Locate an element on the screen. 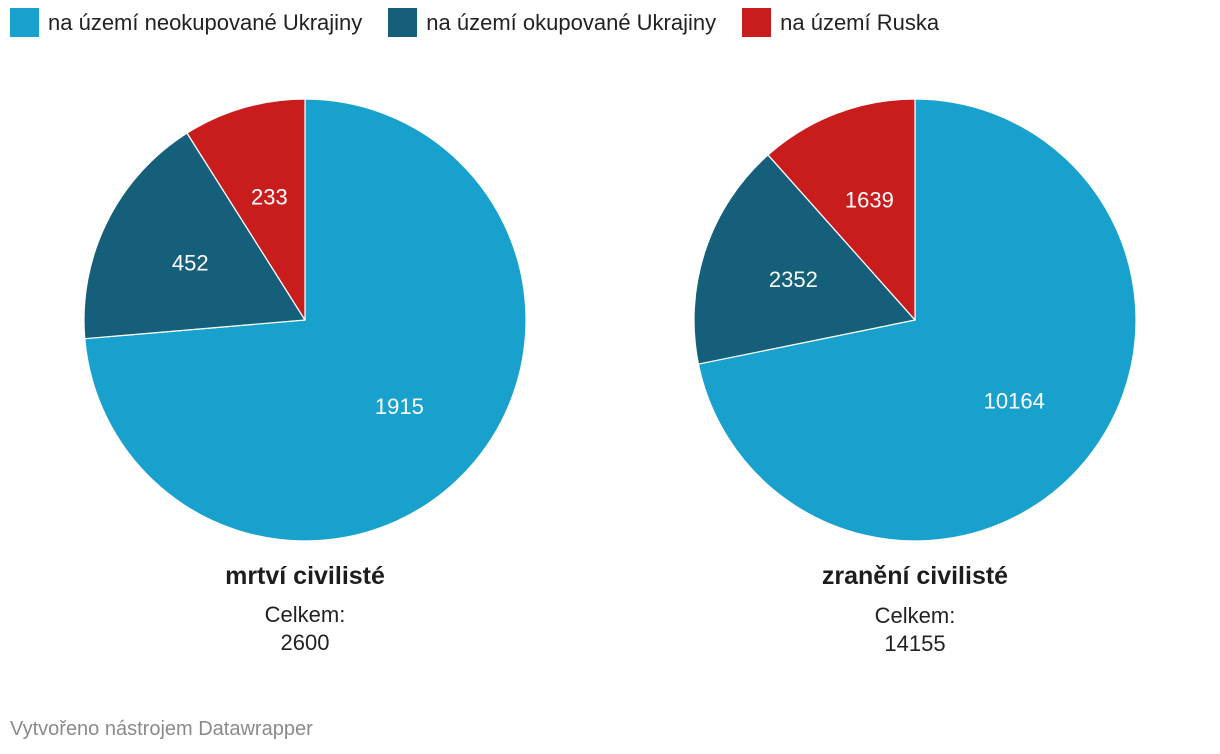  pie-title-injuries: zranění civilisté is located at coordinates (915, 576).